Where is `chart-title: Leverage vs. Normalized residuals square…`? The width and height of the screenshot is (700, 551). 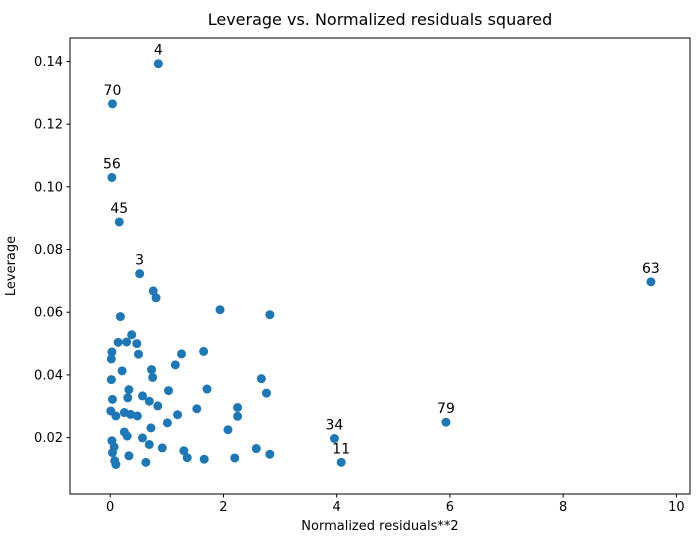 chart-title: Leverage vs. Normalized residuals square… is located at coordinates (380, 19).